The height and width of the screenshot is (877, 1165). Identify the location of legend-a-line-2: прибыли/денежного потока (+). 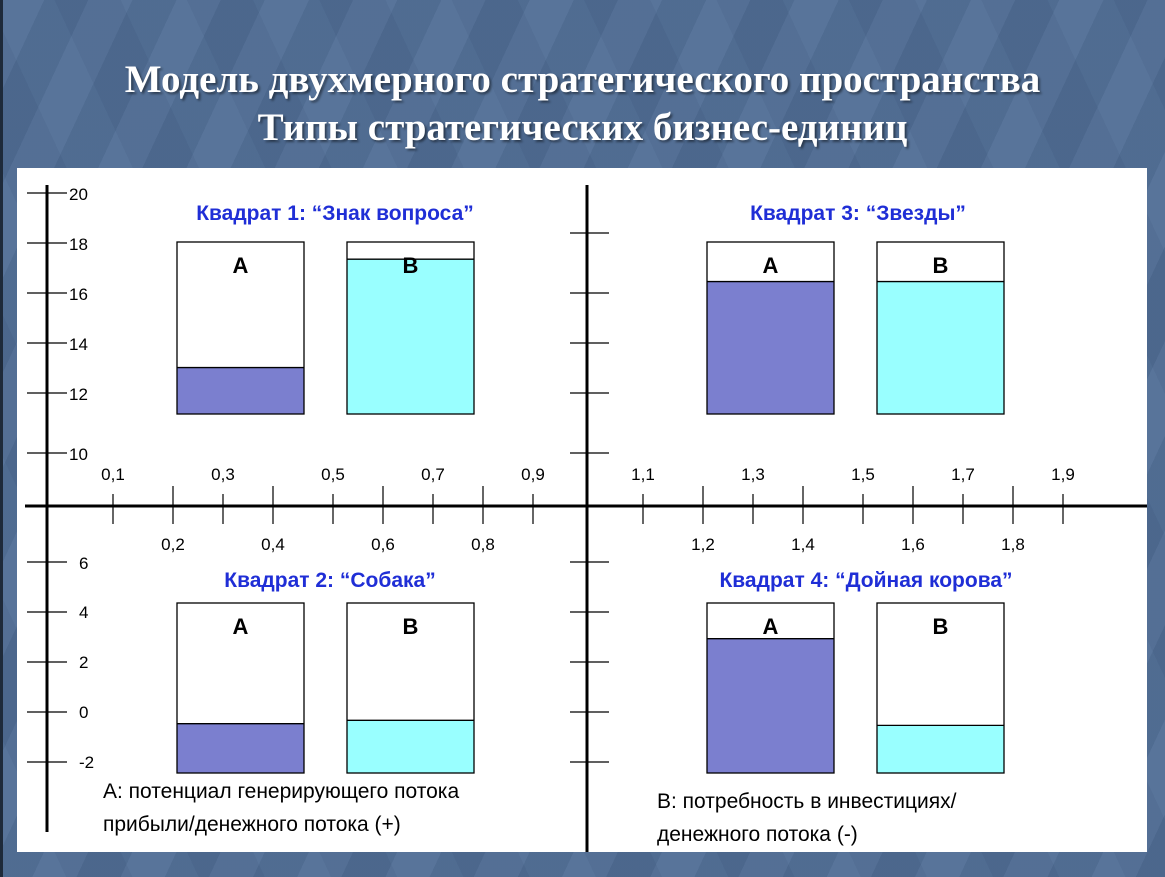
(252, 824).